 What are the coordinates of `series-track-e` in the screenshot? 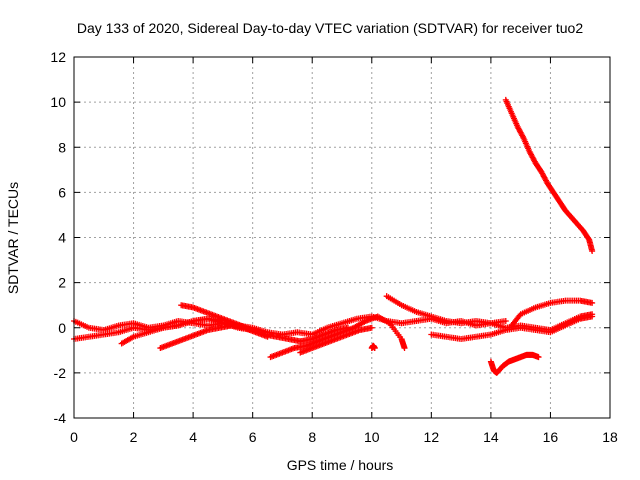 It's located at (264, 323).